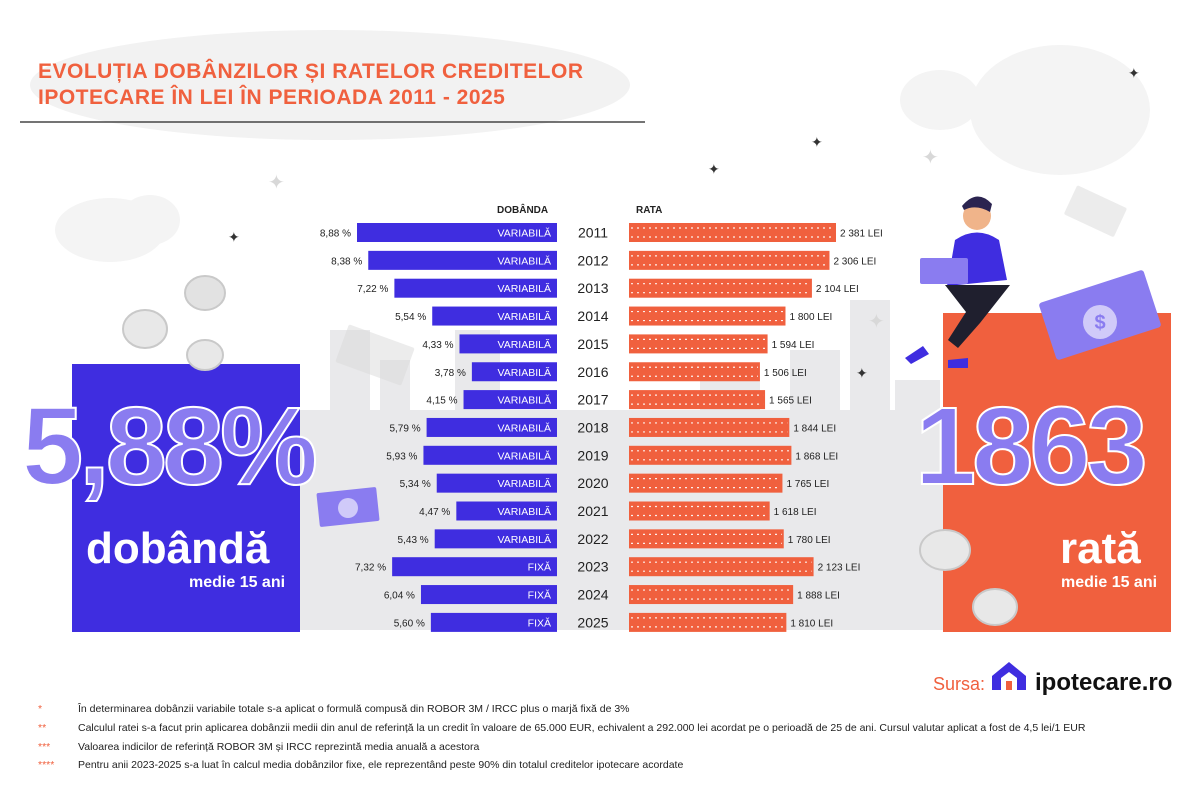 The image size is (1200, 799). What do you see at coordinates (399, 596) in the screenshot?
I see `interest-value-label: 6,04 %` at bounding box center [399, 596].